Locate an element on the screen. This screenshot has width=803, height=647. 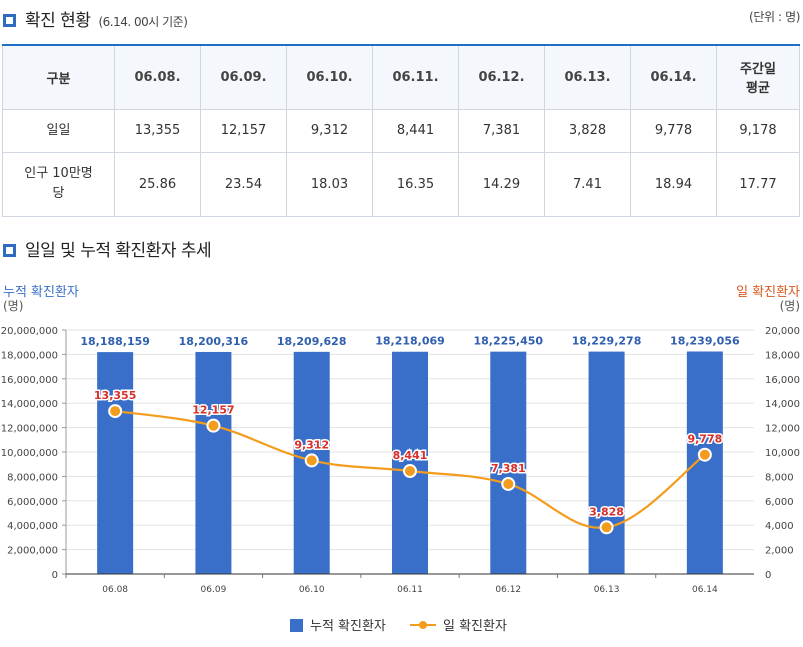
table-date-header: 06.11. is located at coordinates (415, 77).